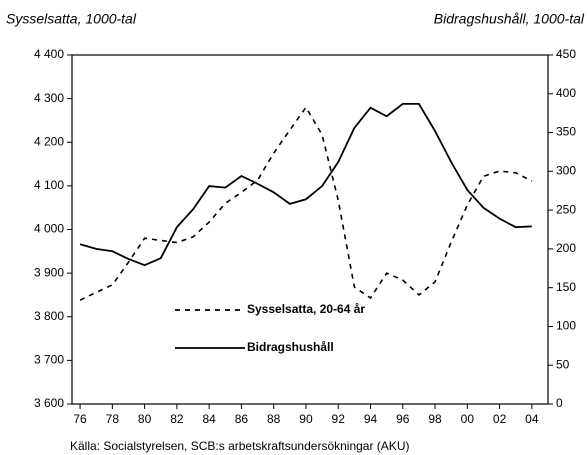 The image size is (588, 455). I want to click on y-axis-title: Sysselsatta, 1000-tal, so click(71, 19).